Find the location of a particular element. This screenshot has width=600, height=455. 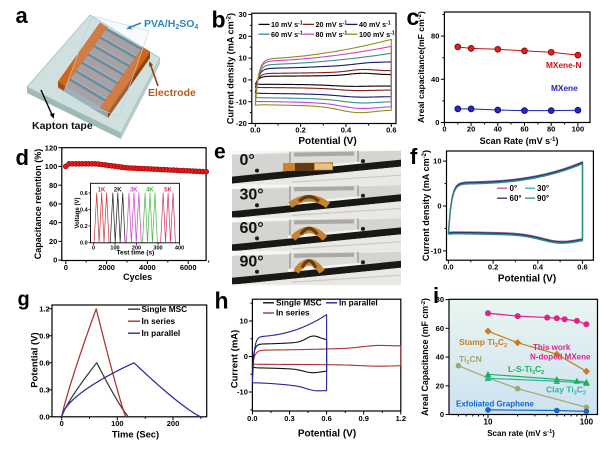

svg-text: -20 is located at coordinates (241, 123).